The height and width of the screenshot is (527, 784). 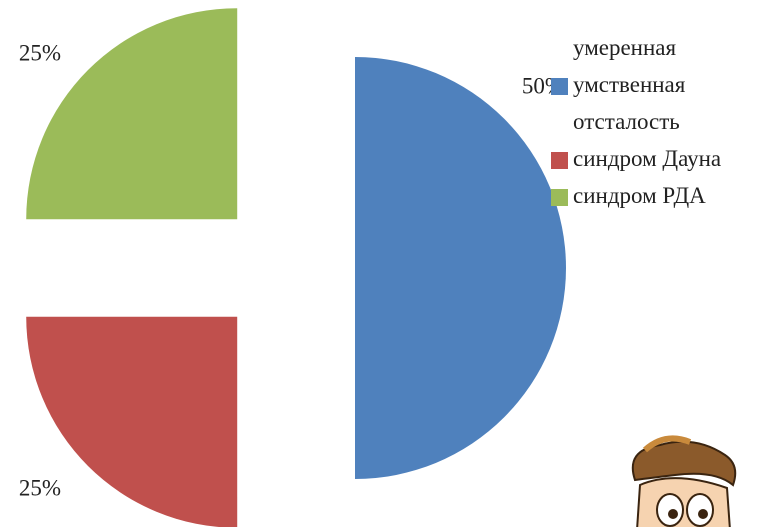 I want to click on legend-line: синдром РДА, so click(x=639, y=195).